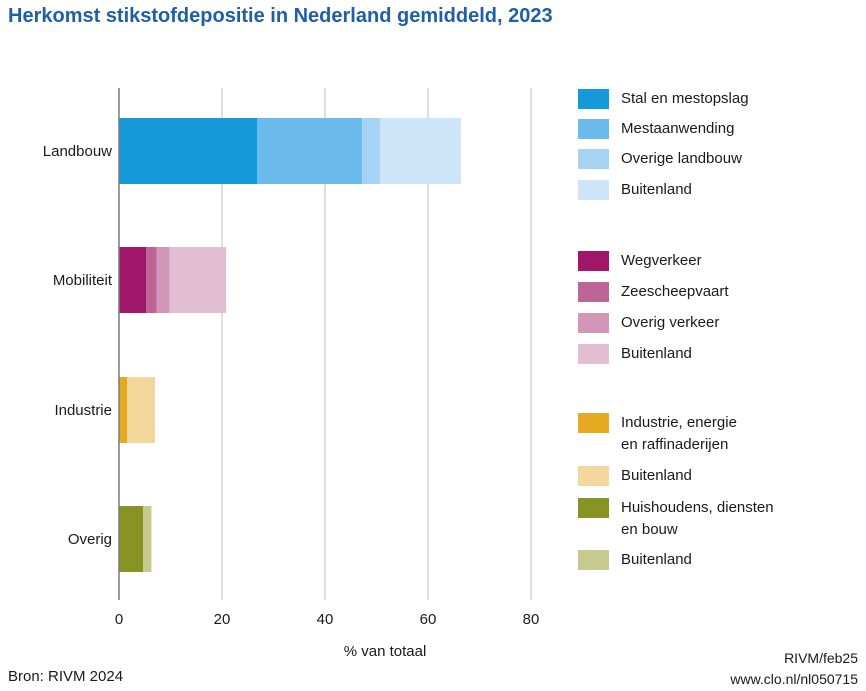 The image size is (866, 691). Describe the element at coordinates (119, 619) in the screenshot. I see `x-tick-label: 0` at that location.